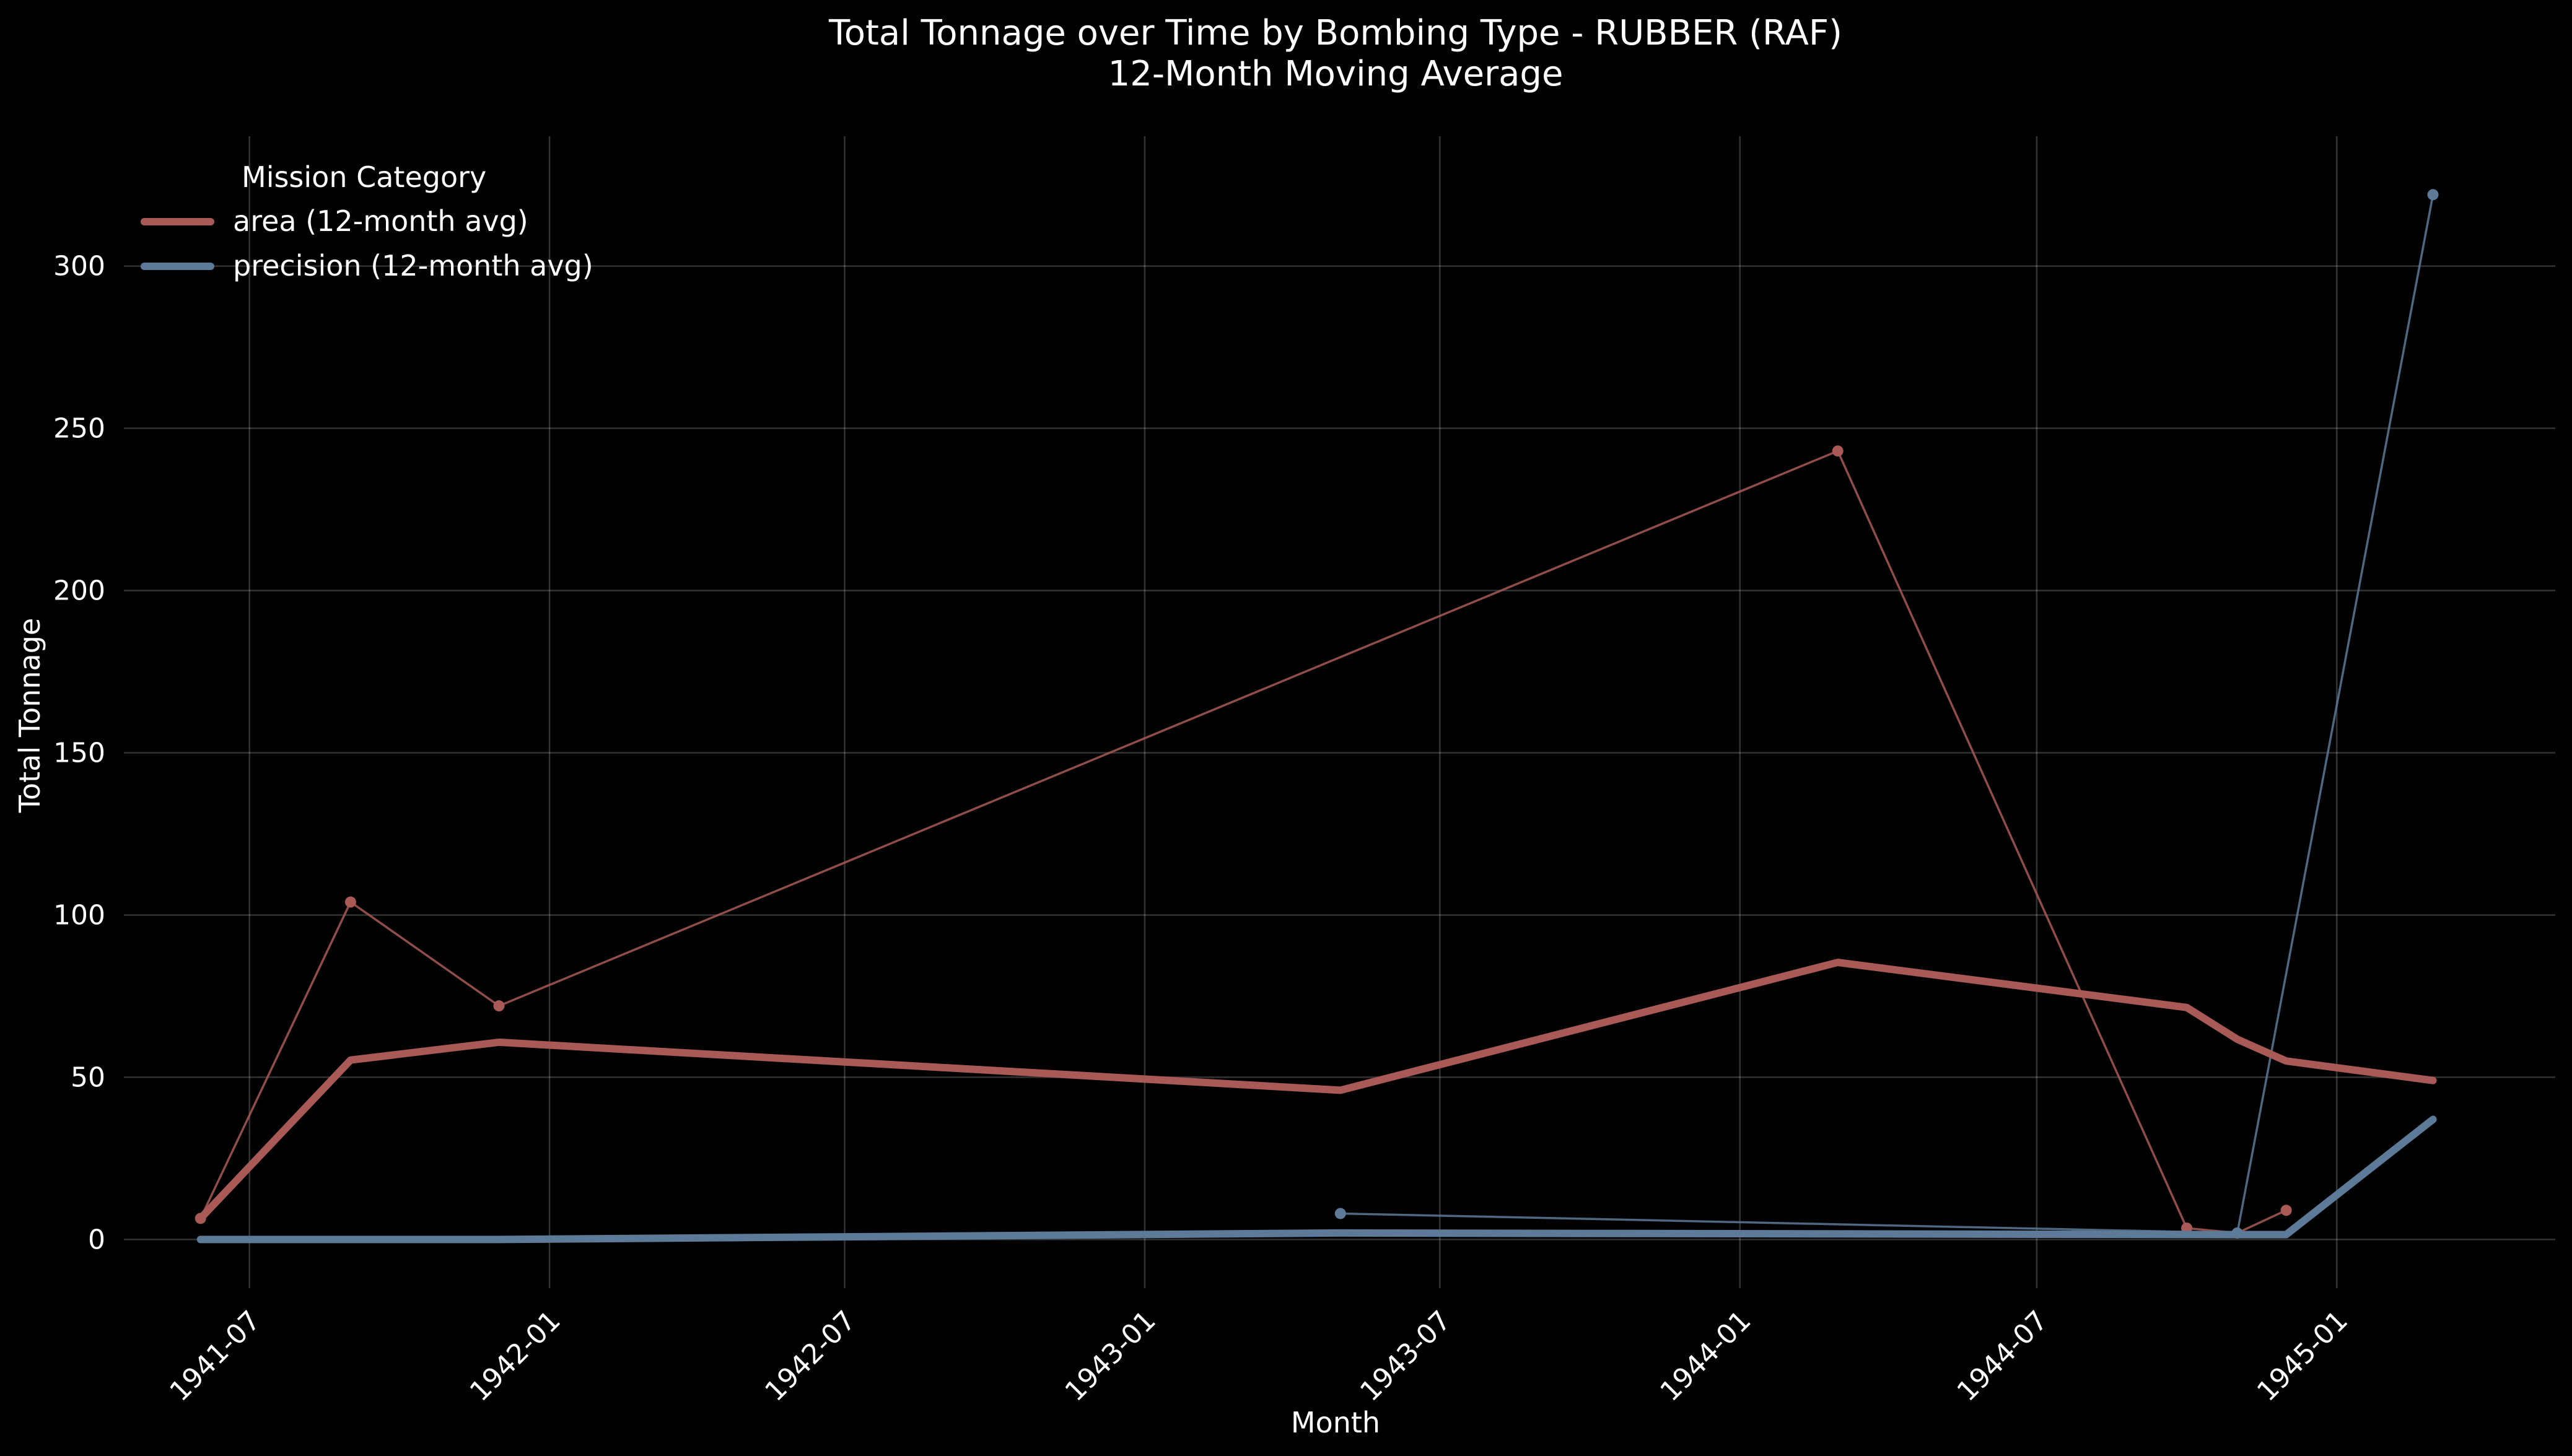  What do you see at coordinates (364, 177) in the screenshot?
I see `legend-title: Mission Category` at bounding box center [364, 177].